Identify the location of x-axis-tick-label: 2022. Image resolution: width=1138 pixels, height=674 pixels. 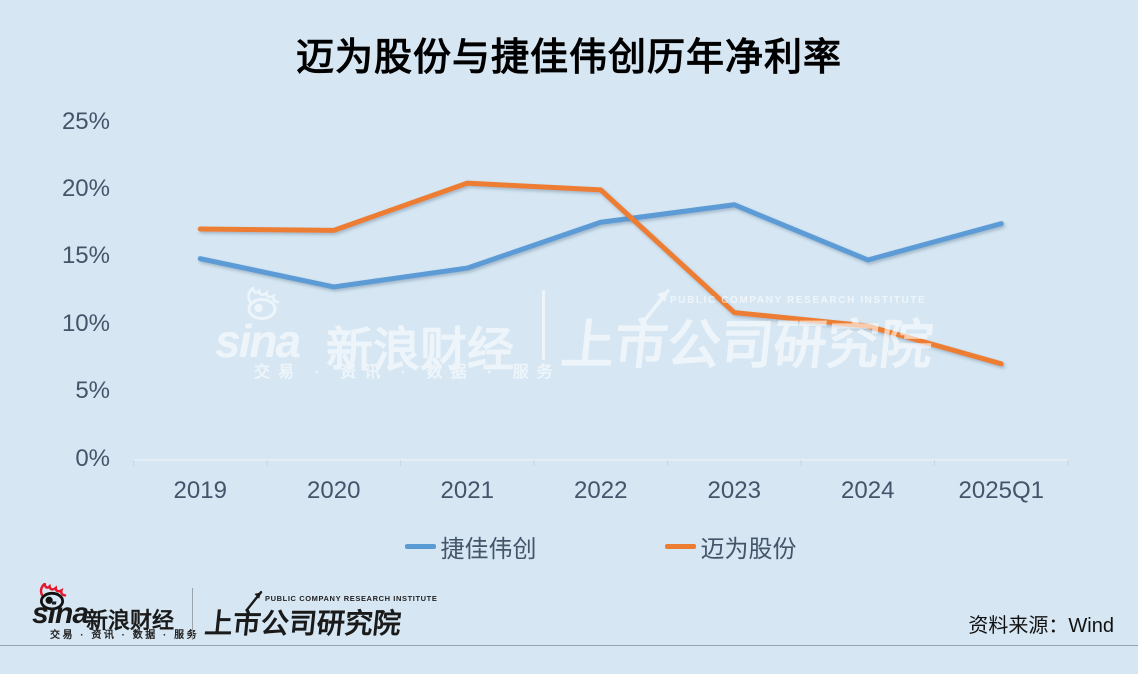
(601, 490).